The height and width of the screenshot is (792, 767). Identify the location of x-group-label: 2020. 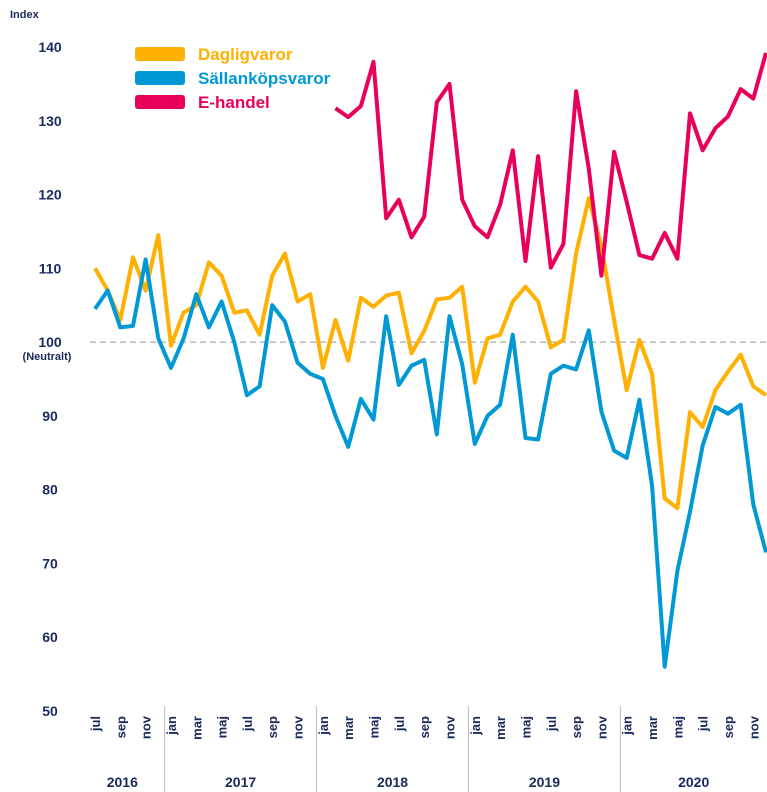
(693, 782).